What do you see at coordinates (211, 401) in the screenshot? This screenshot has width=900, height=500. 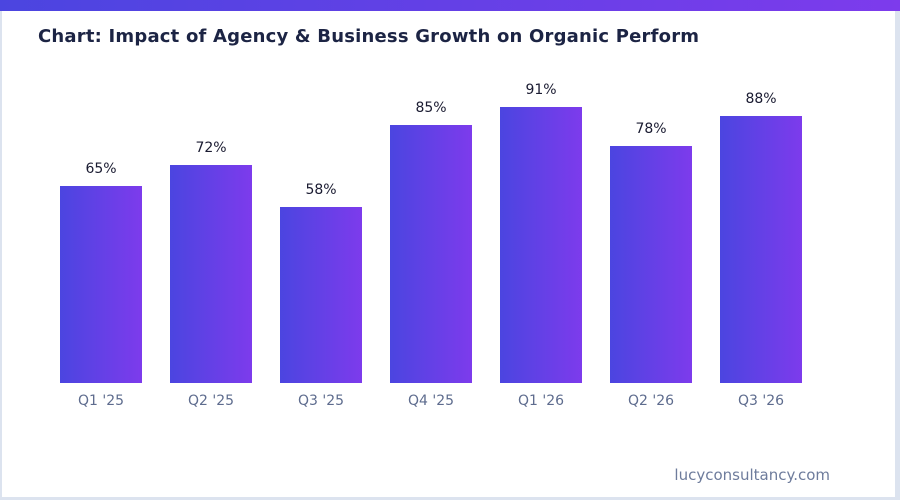 I see `x-axis-label: Q2 '25` at bounding box center [211, 401].